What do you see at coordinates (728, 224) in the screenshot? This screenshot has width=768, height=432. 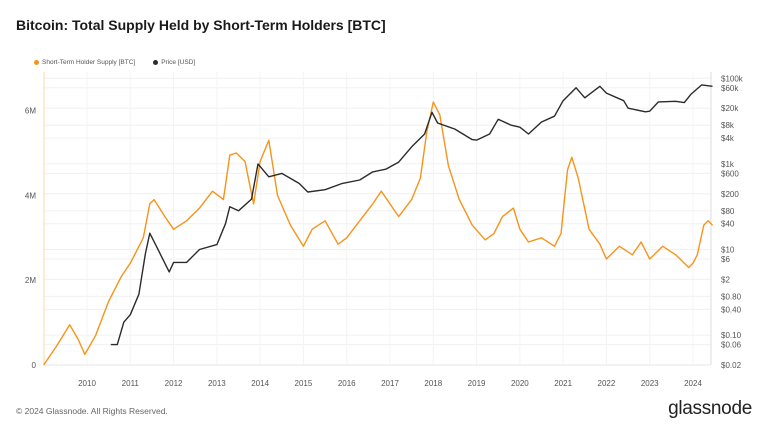 I see `right-tick-label: $40` at bounding box center [728, 224].